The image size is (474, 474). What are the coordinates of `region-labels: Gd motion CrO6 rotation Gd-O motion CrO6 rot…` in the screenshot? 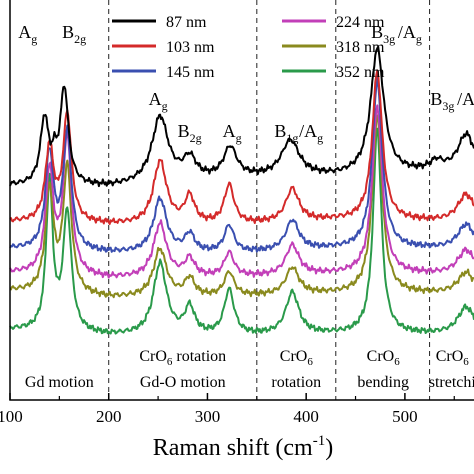 It's located at (249, 369).